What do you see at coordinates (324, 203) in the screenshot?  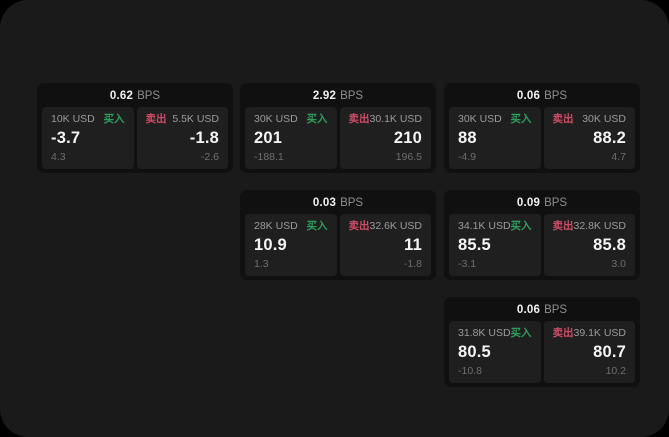 I see `bps-value: 0.03` at bounding box center [324, 203].